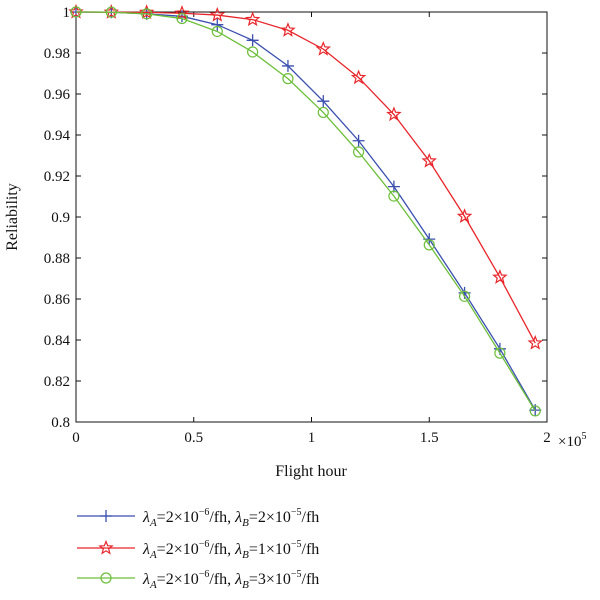  I want to click on y-tick-label: 0.94, so click(57, 136).